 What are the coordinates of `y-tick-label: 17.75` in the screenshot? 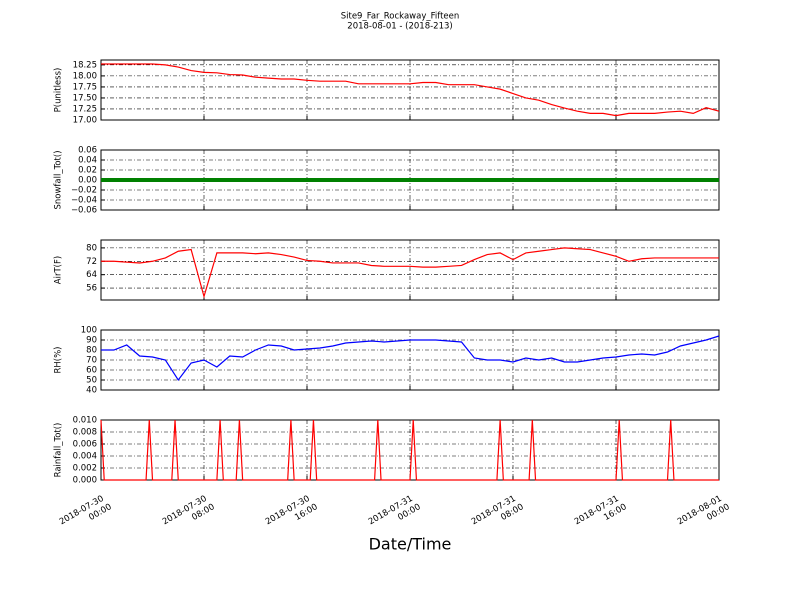 It's located at (85, 87).